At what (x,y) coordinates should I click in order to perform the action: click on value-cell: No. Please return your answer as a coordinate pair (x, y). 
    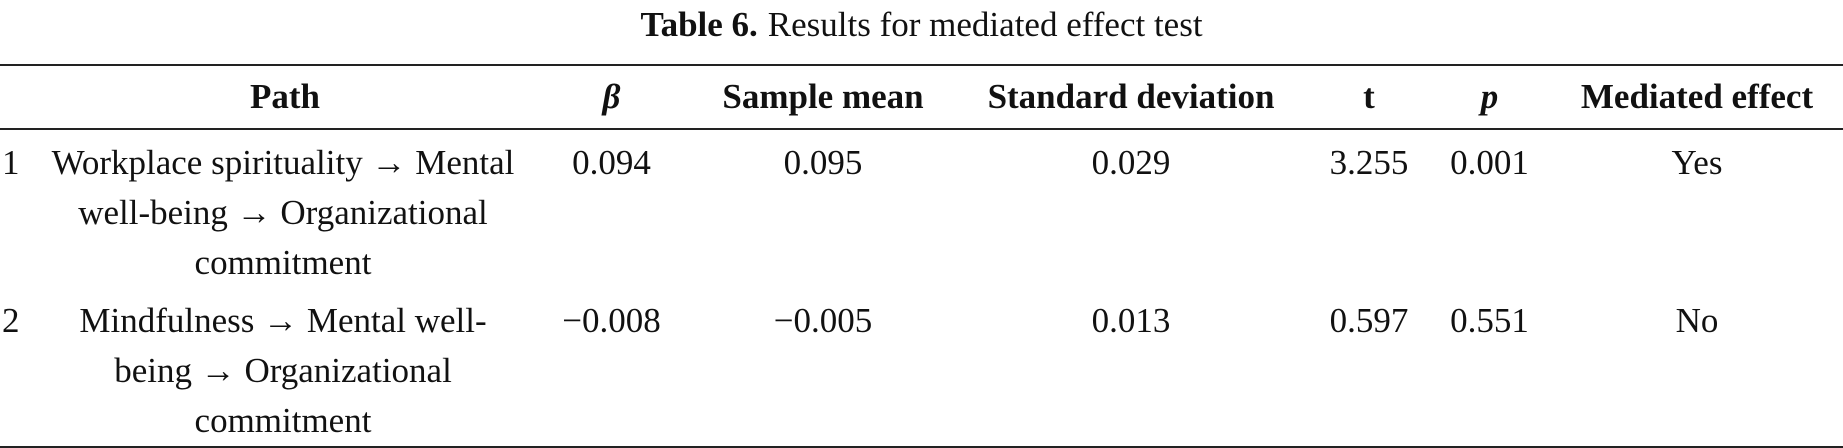
    Looking at the image, I should click on (1697, 320).